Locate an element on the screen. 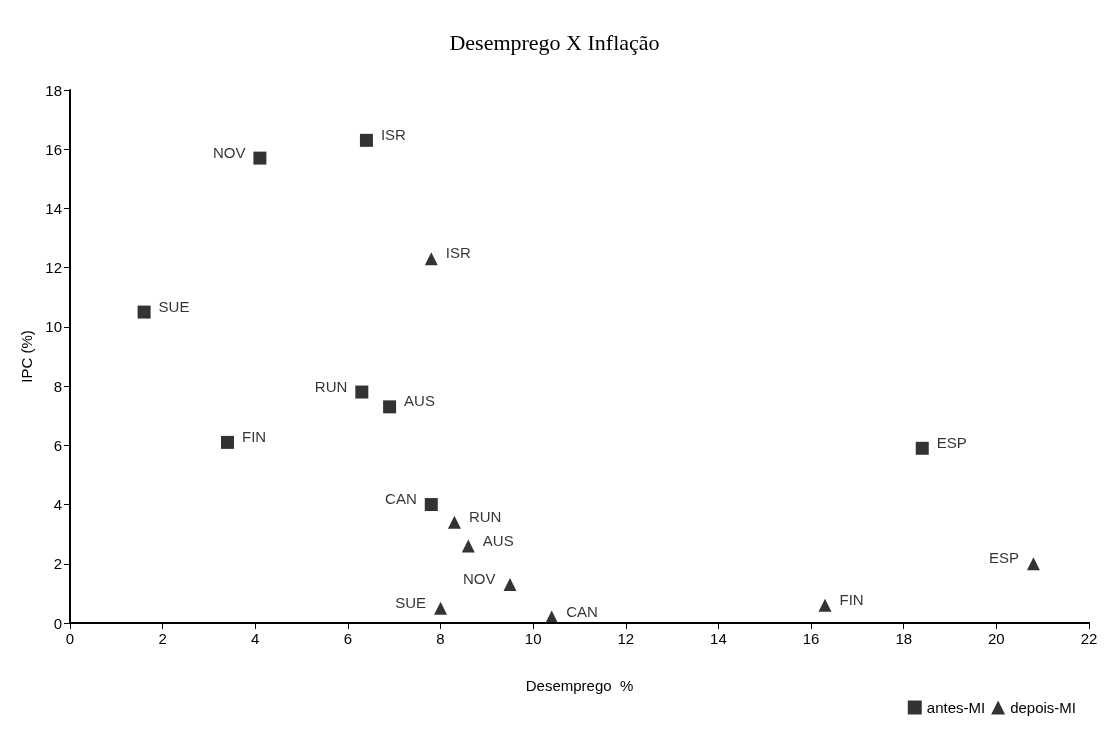 This screenshot has width=1109, height=736. x-tick-label: 8 is located at coordinates (440, 638).